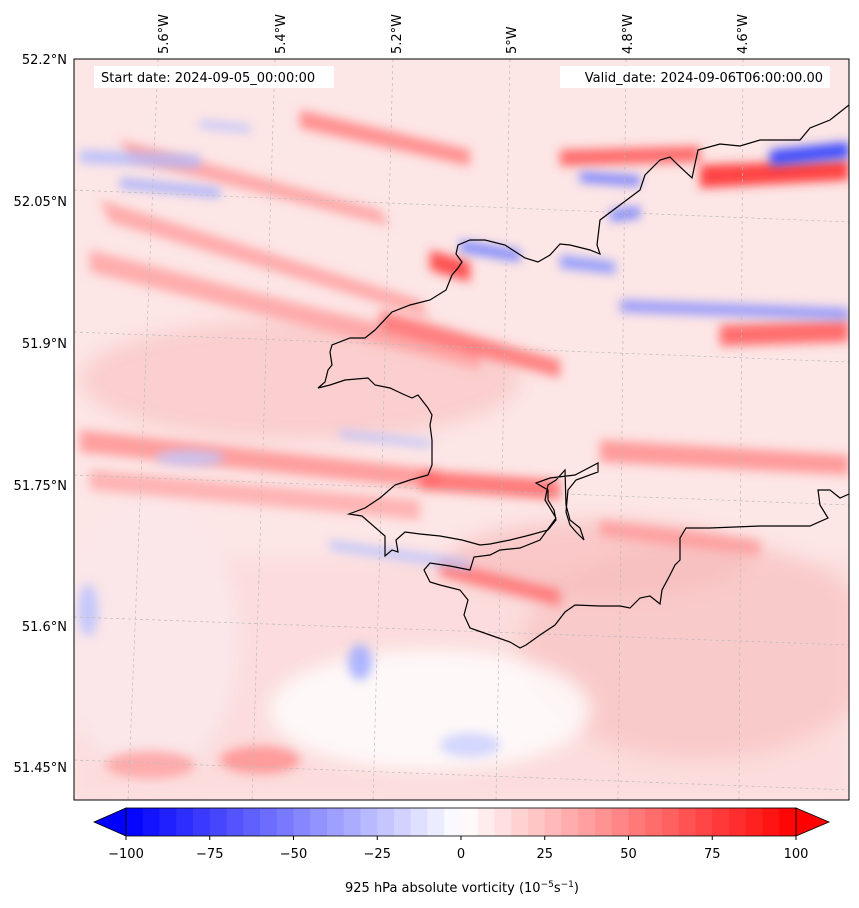 The height and width of the screenshot is (908, 859). What do you see at coordinates (628, 34) in the screenshot?
I see `lon-label: 4.8°W` at bounding box center [628, 34].